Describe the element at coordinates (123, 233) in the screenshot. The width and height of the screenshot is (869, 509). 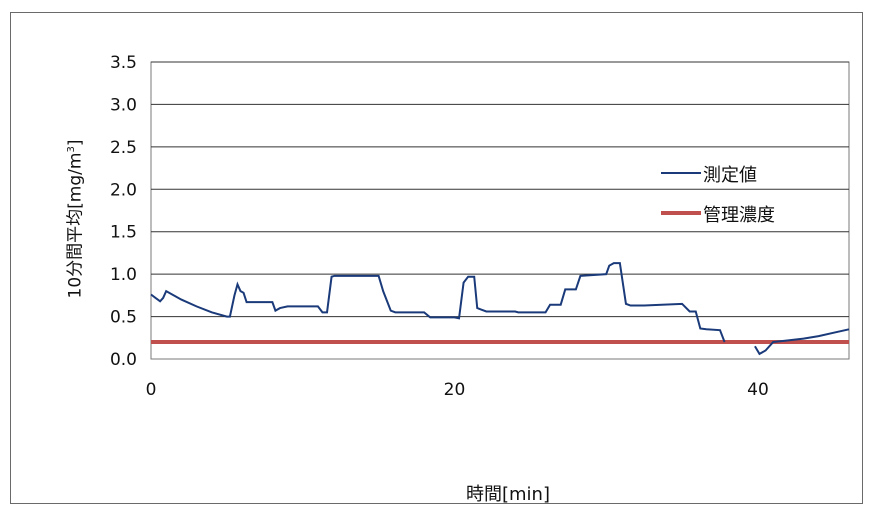
I see `y-tick-label: 1.5` at that location.